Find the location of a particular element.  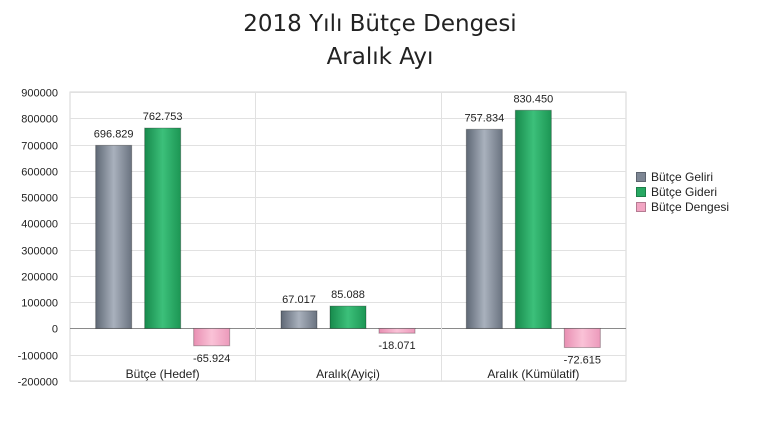

y-tick-label: 0 is located at coordinates (55, 330).